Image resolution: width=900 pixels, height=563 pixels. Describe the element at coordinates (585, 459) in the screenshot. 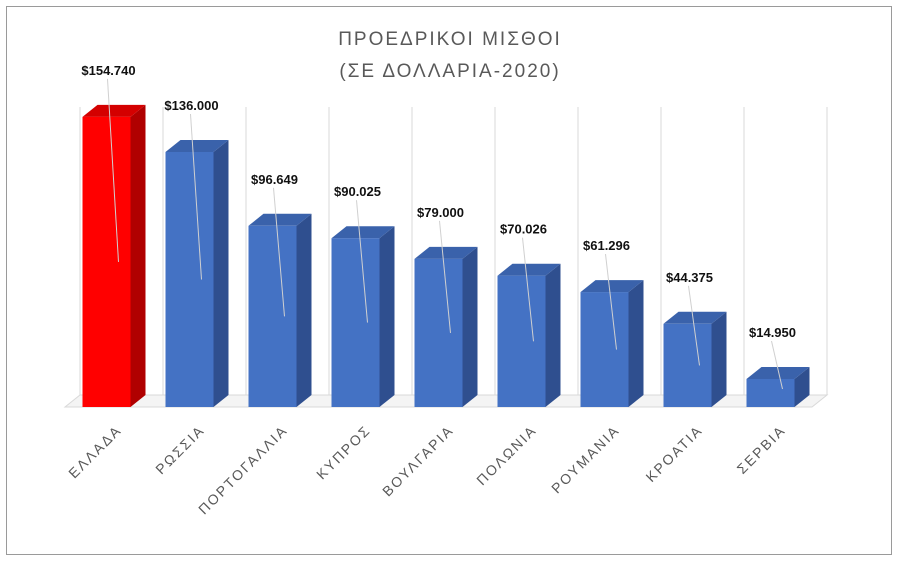

I see `category-label: ΡΟΥΜΑΝΙΑ` at that location.